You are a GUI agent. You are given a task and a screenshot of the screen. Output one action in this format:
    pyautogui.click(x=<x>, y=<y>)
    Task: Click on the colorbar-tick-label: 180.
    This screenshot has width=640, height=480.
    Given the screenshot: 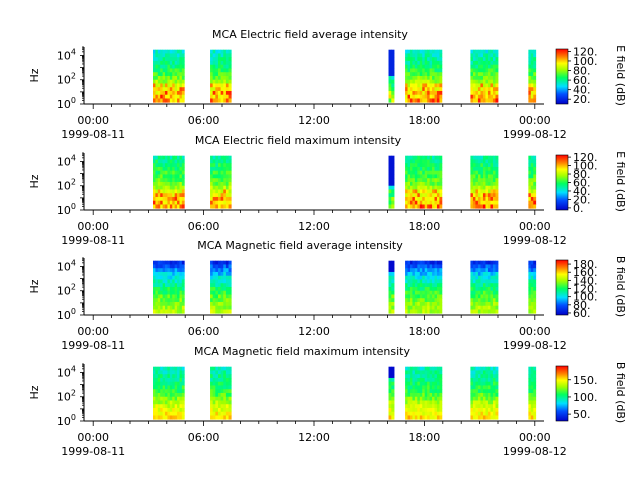 What is the action you would take?
    pyautogui.click(x=585, y=264)
    